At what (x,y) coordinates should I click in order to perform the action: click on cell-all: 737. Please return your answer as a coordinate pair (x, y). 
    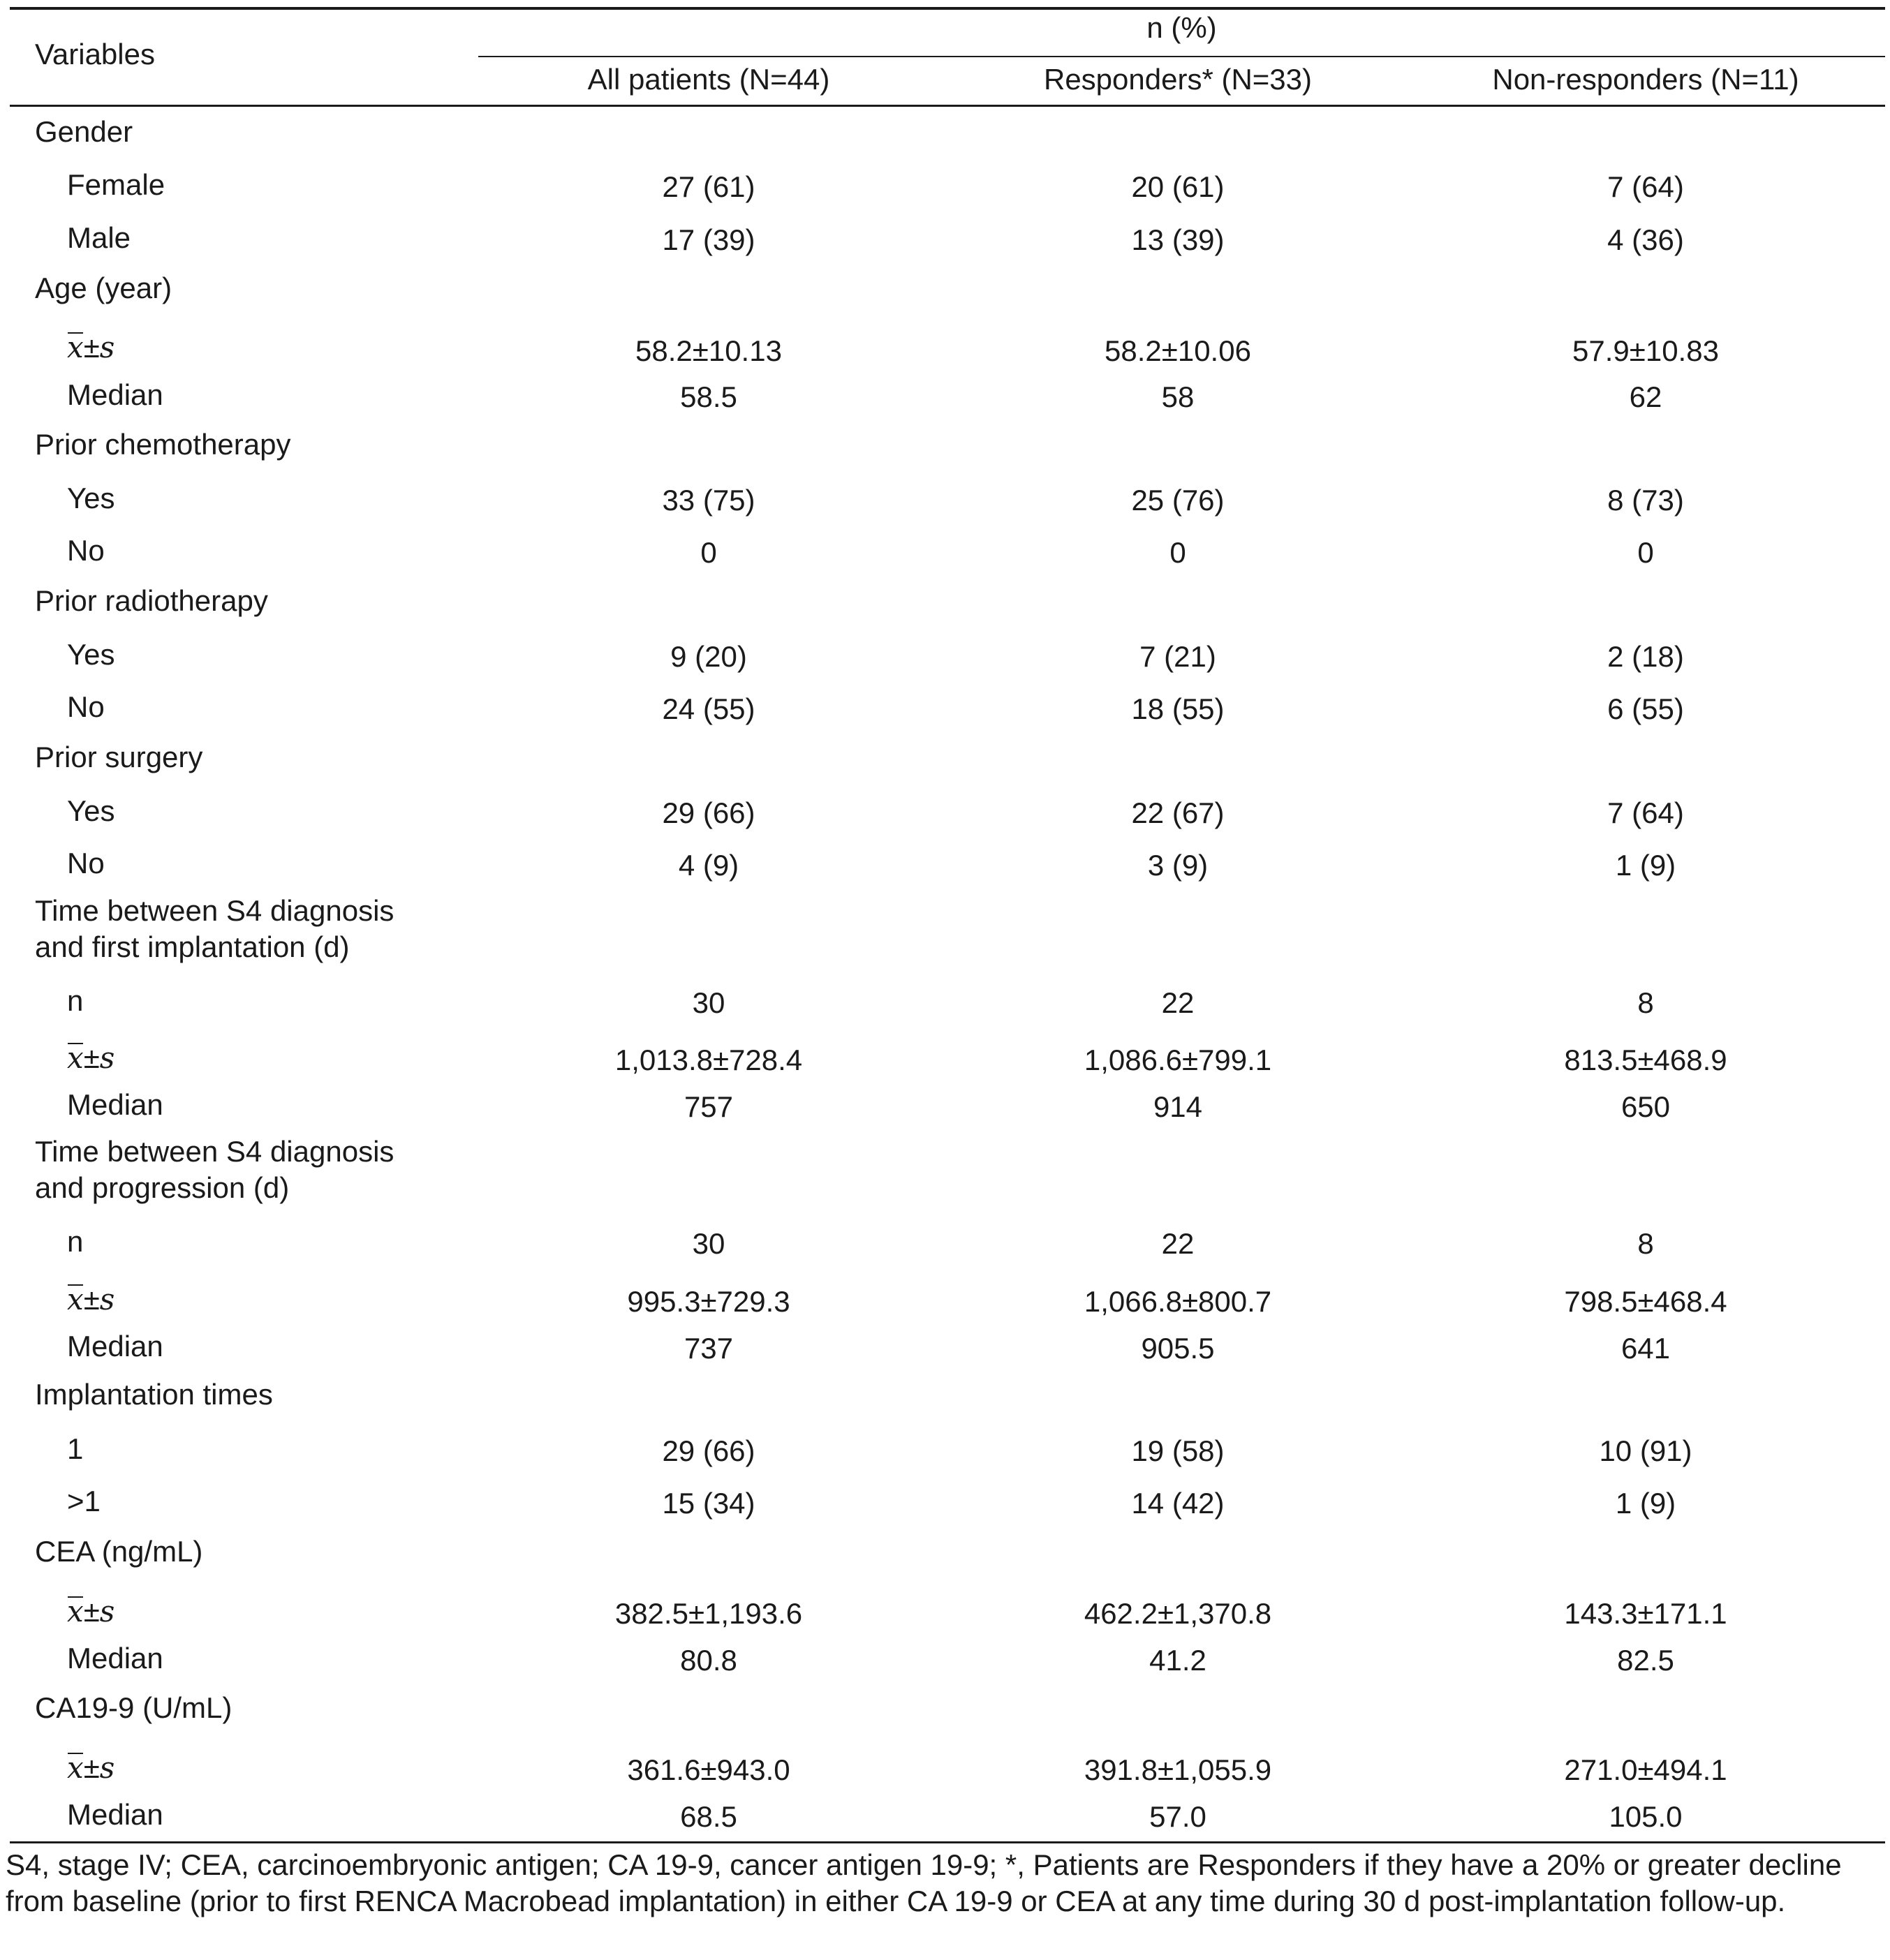
    Looking at the image, I should click on (709, 1348).